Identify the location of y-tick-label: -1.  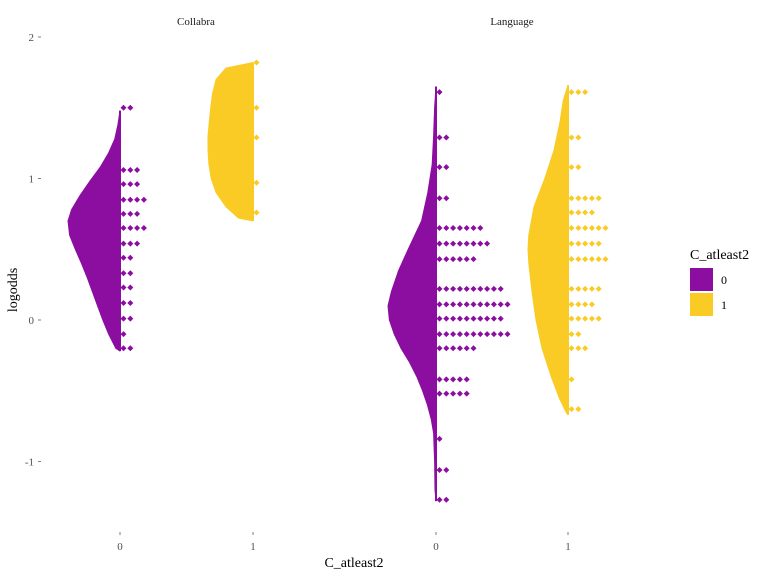
(29, 463).